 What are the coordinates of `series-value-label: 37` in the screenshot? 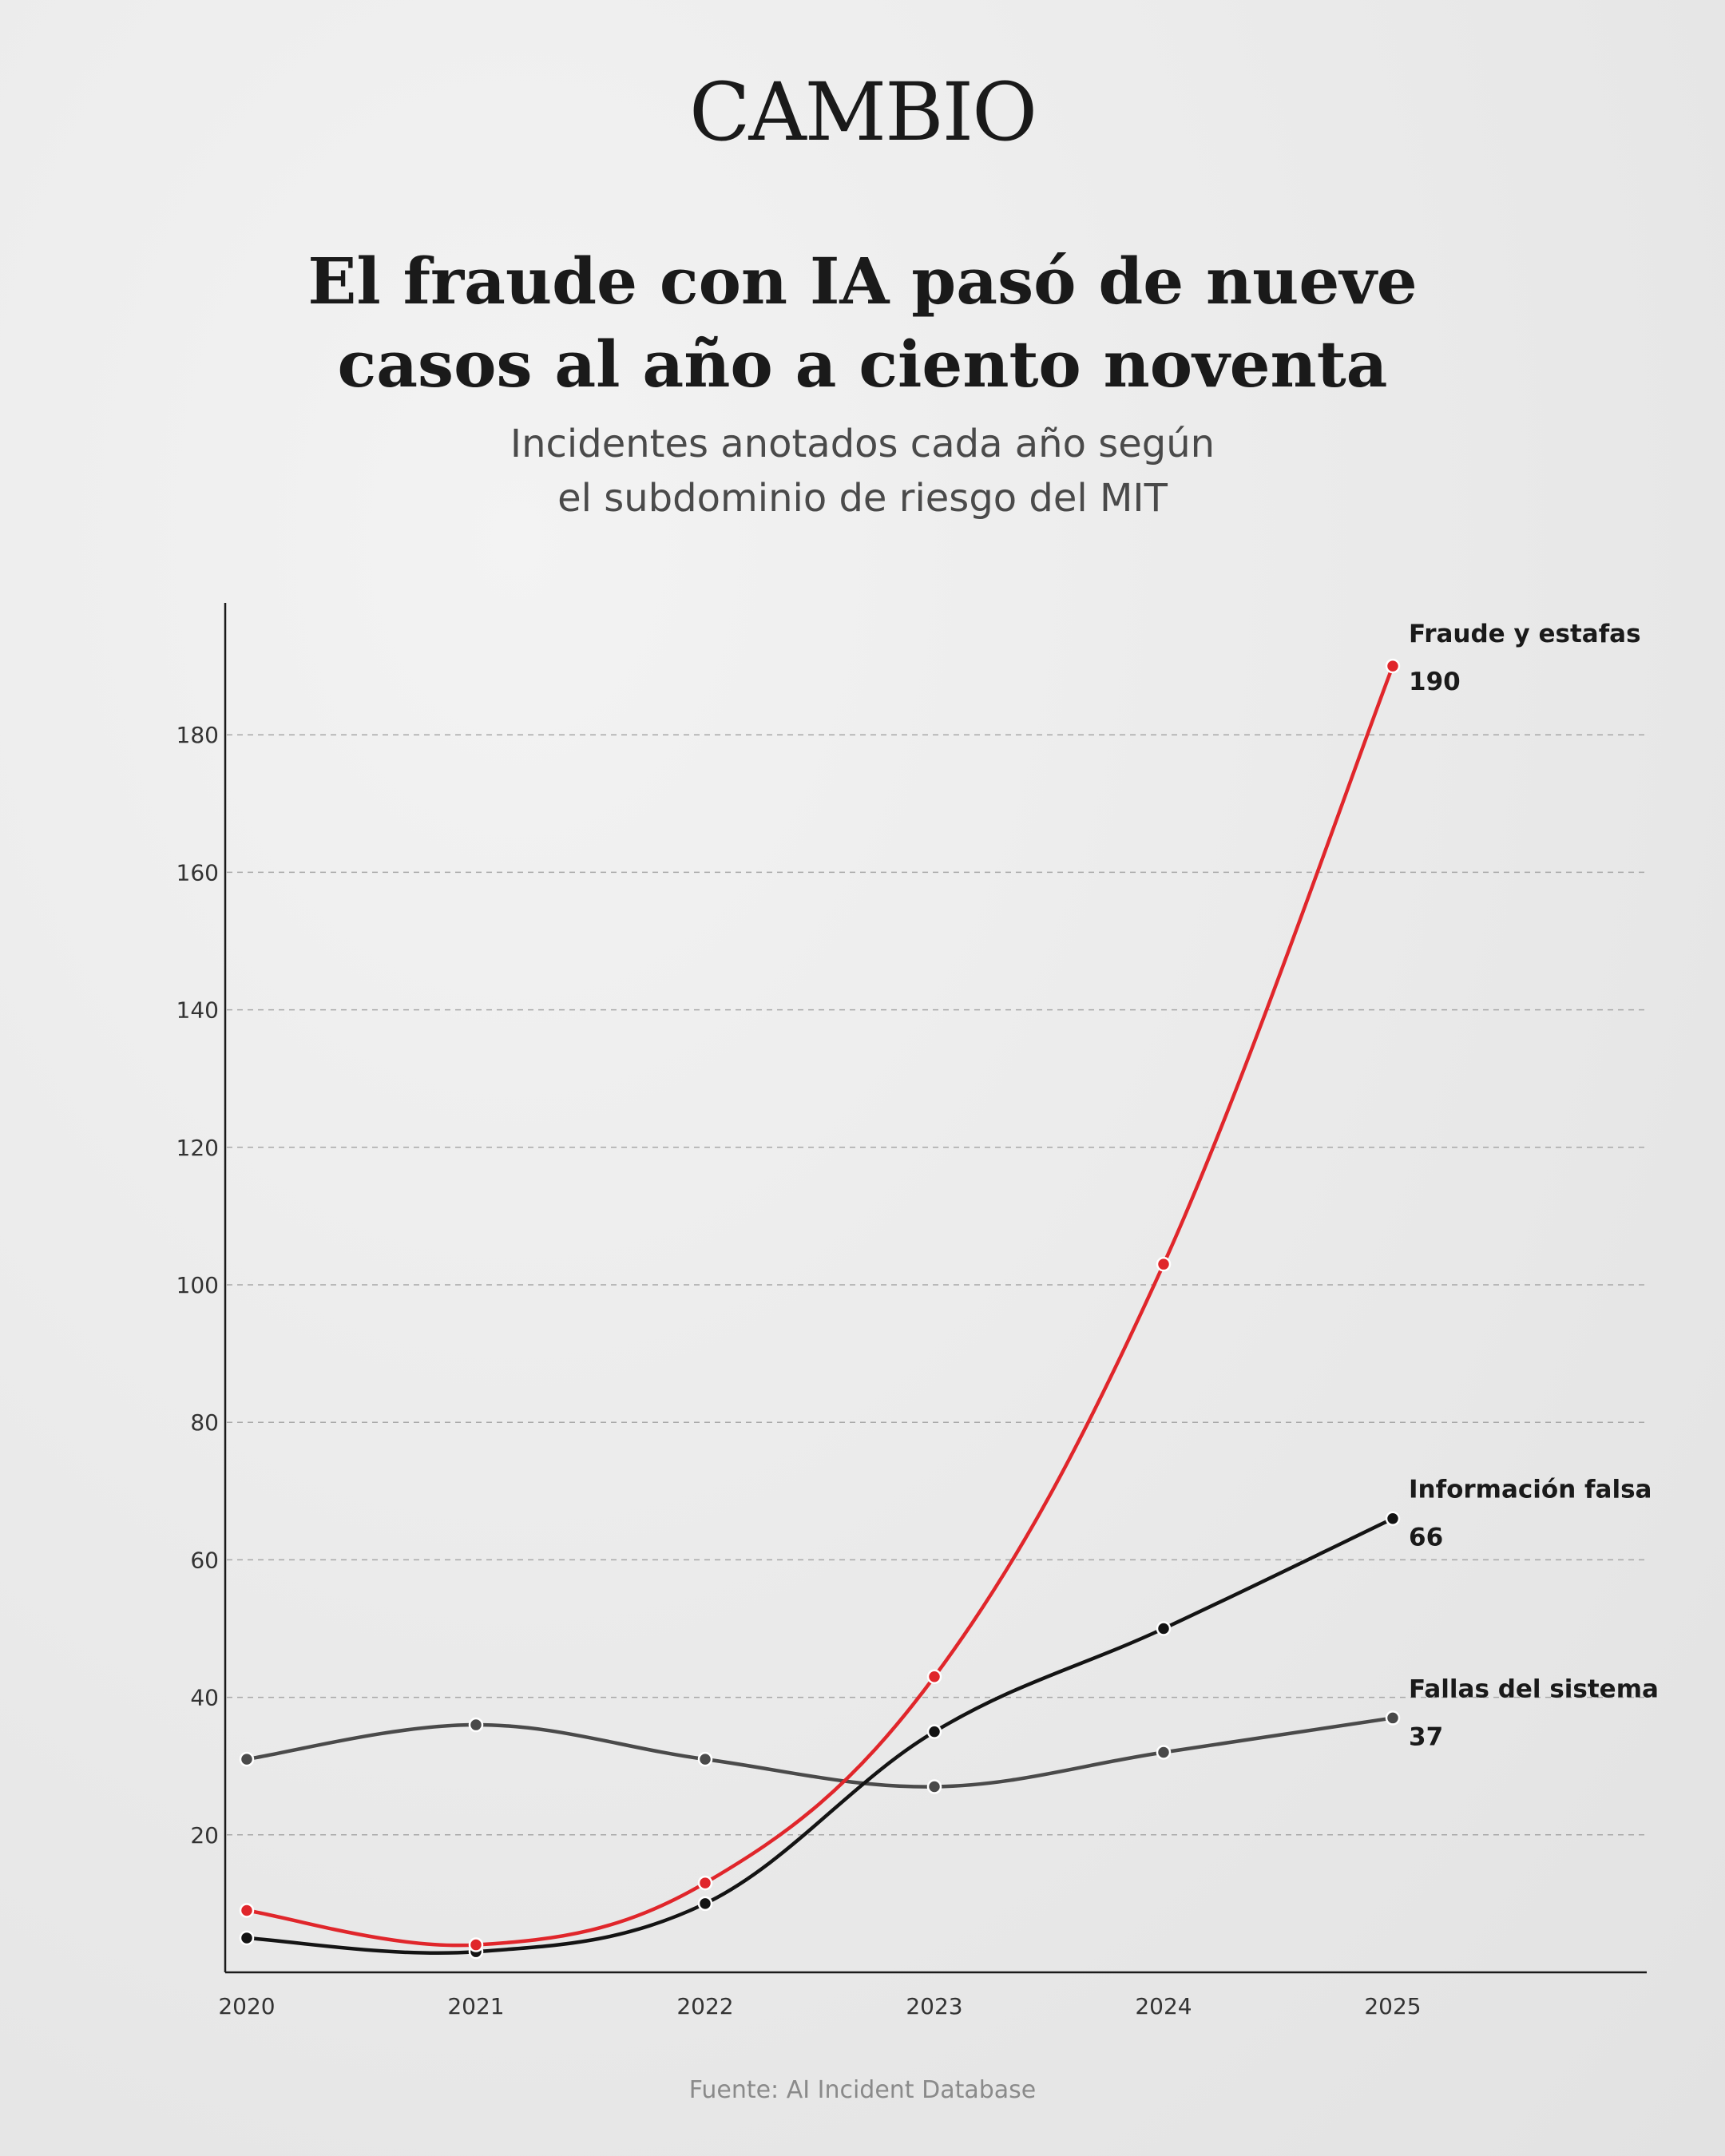 It's located at (1426, 1736).